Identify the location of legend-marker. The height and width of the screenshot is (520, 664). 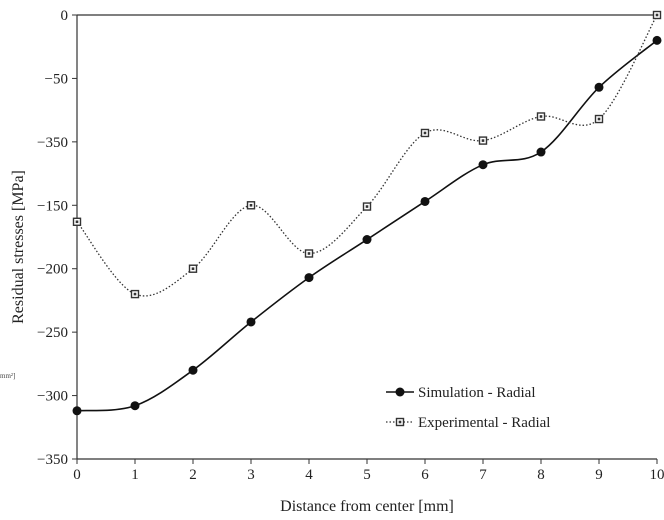
(400, 392).